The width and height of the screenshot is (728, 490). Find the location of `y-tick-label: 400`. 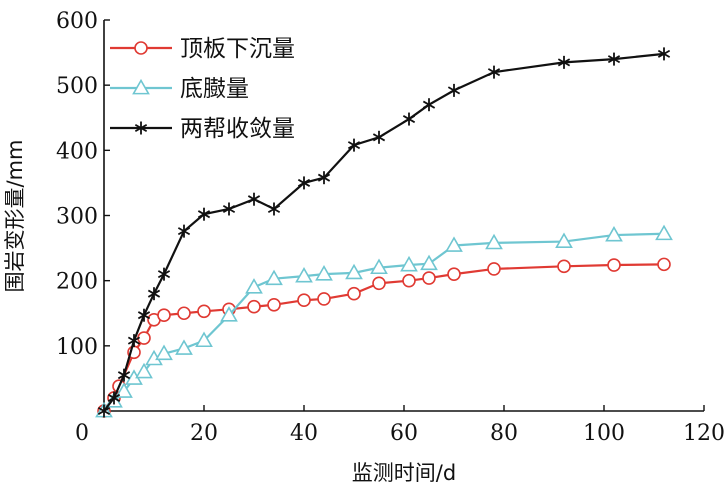

y-tick-label: 400 is located at coordinates (77, 151).